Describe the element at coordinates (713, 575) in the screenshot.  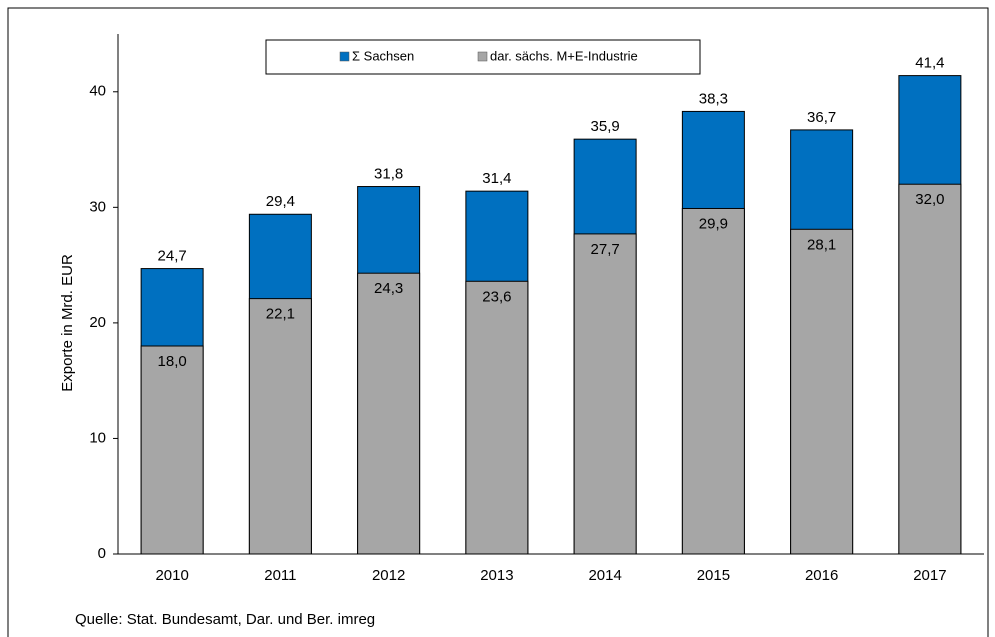
I see `x-tick-label: 2015` at that location.